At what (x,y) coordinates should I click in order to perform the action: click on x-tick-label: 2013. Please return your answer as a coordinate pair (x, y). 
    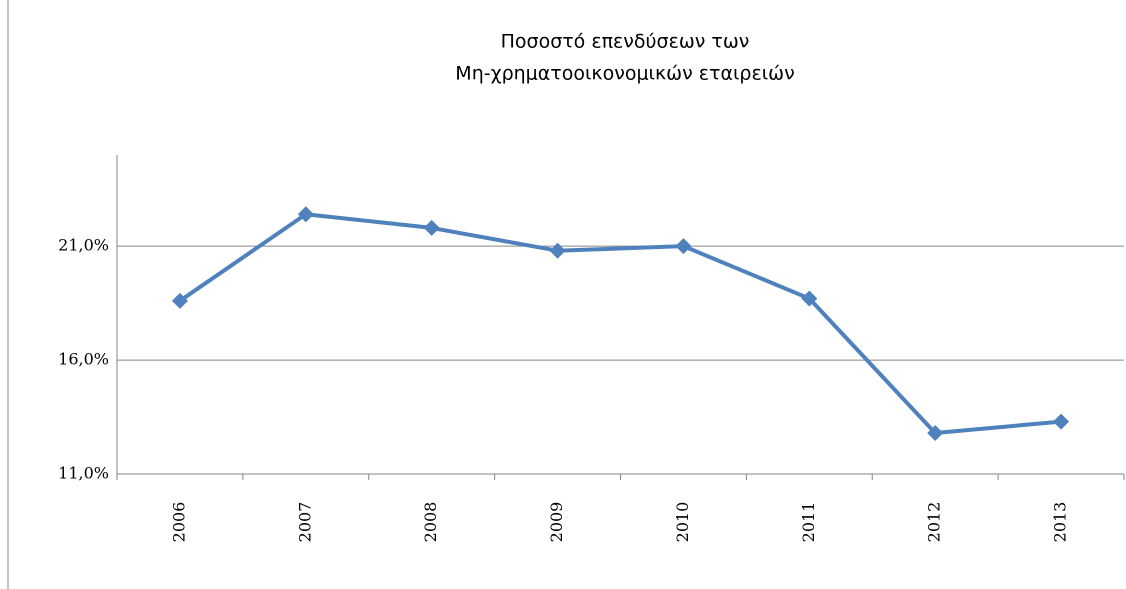
    Looking at the image, I should click on (1060, 522).